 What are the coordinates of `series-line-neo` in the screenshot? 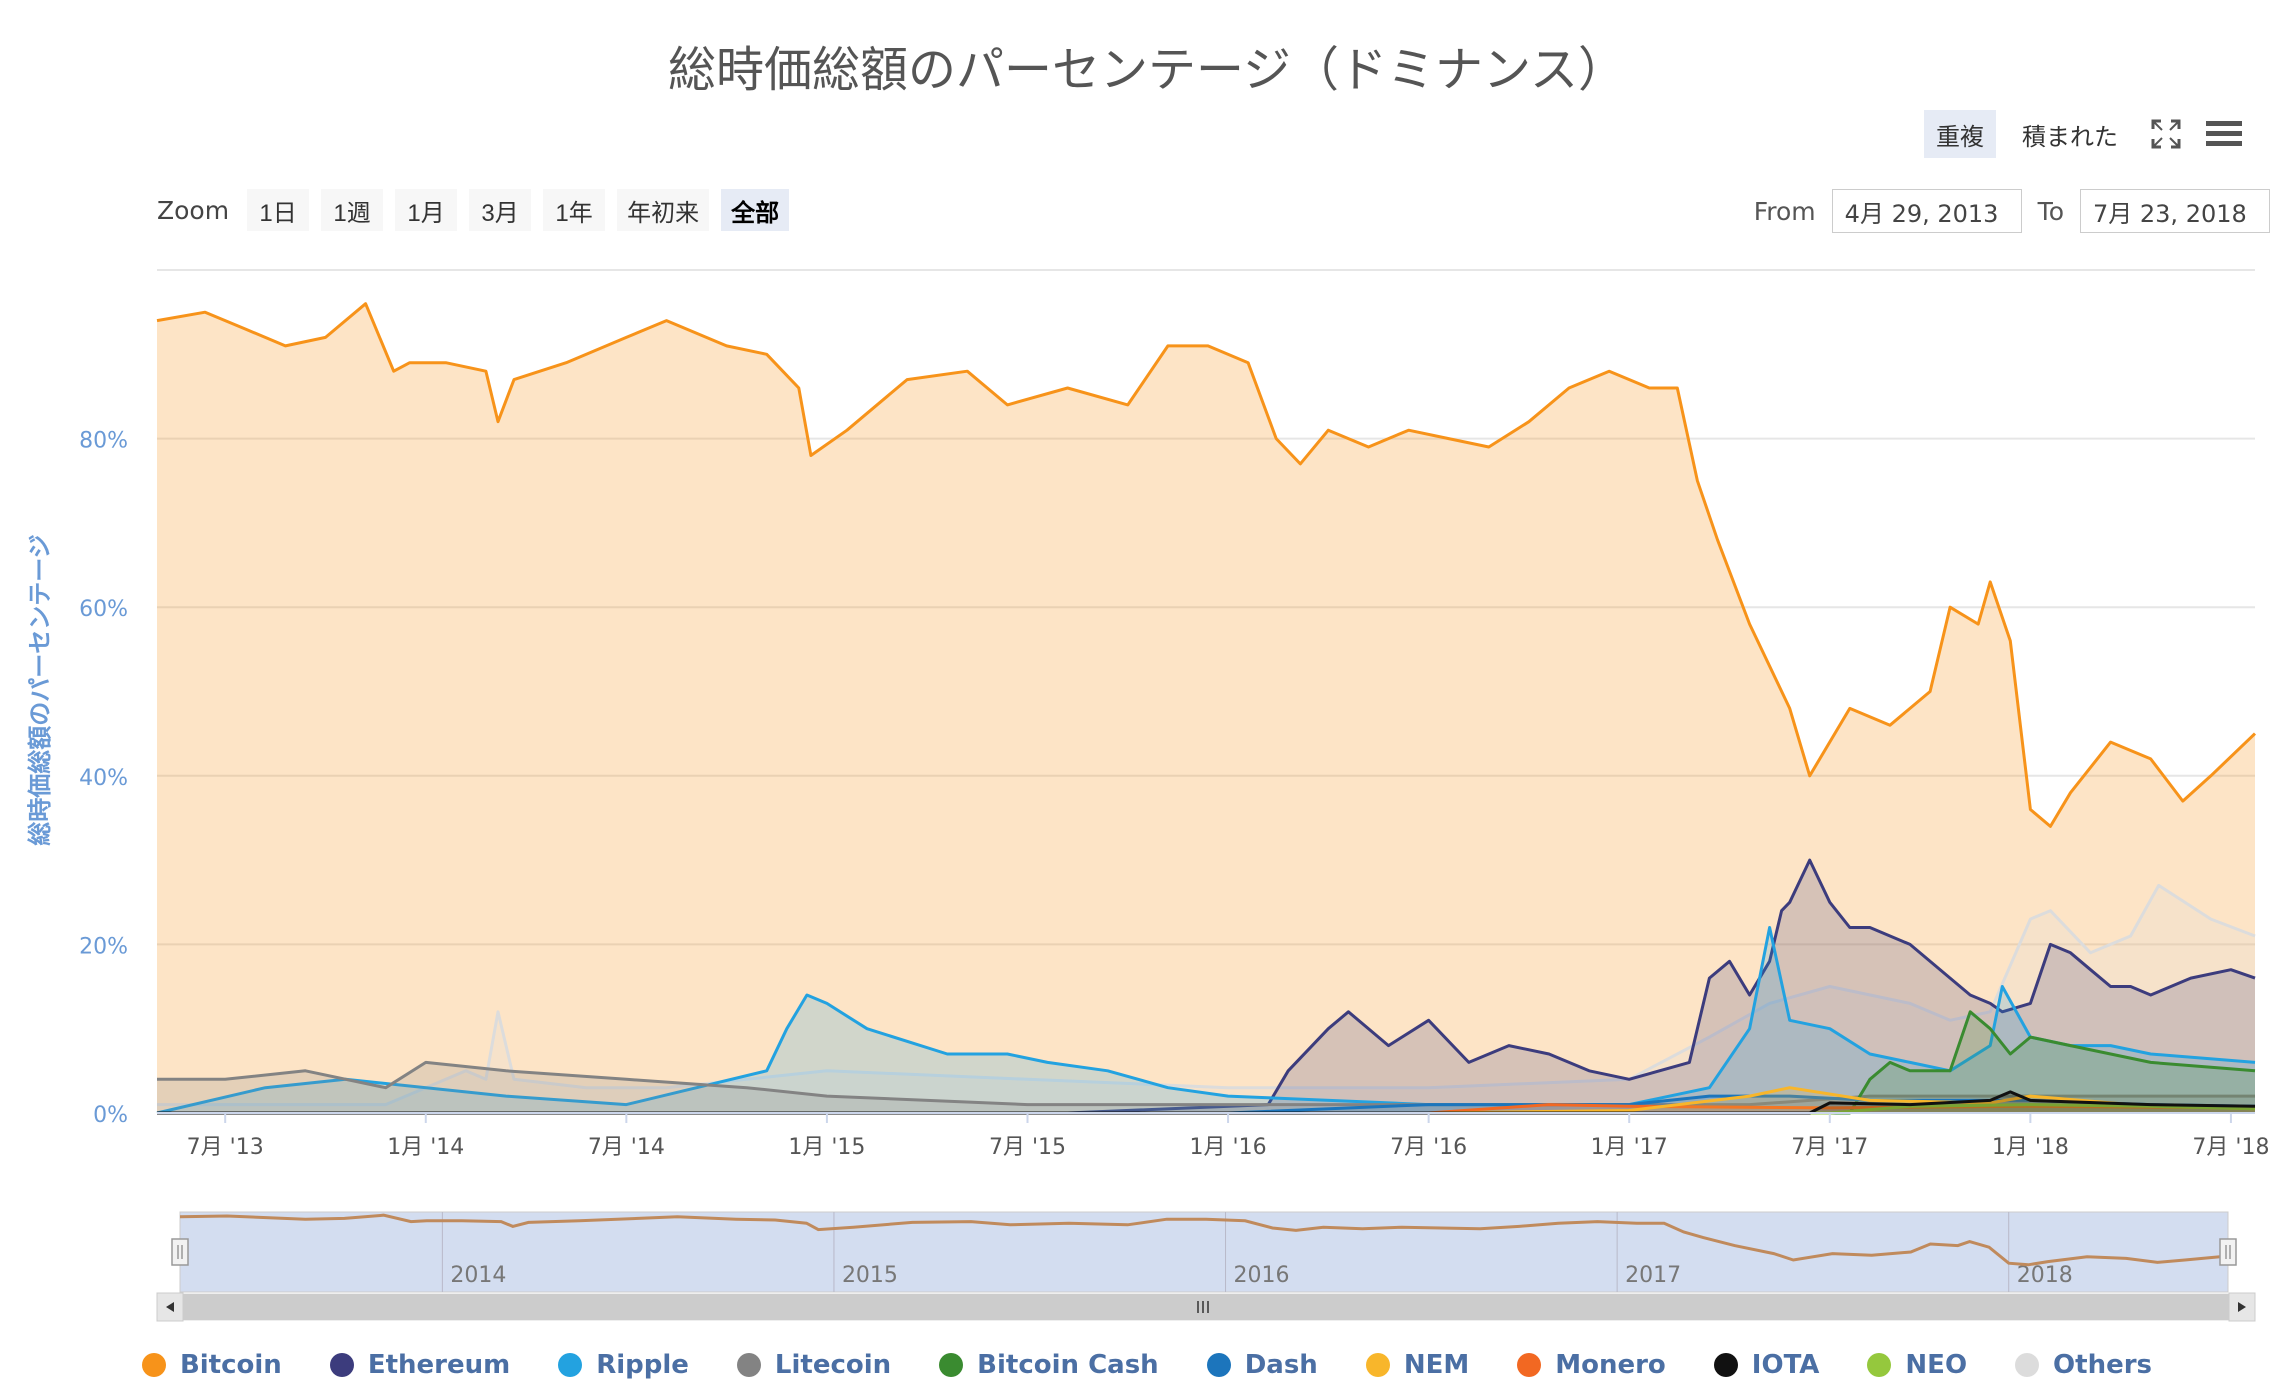 It's located at (1206, 1109).